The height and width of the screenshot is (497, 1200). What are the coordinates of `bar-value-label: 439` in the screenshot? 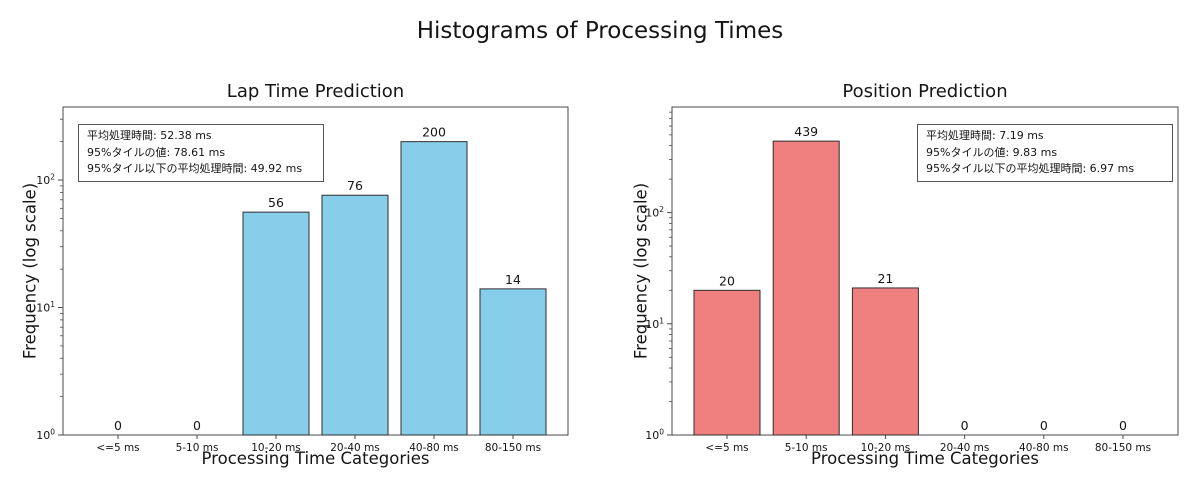 It's located at (806, 131).